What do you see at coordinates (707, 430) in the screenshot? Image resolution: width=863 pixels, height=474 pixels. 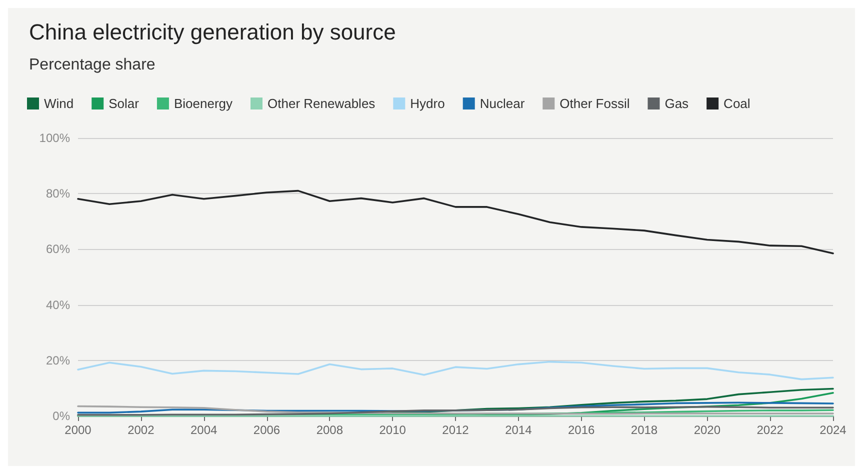 I see `x-tick-label: 2020` at bounding box center [707, 430].